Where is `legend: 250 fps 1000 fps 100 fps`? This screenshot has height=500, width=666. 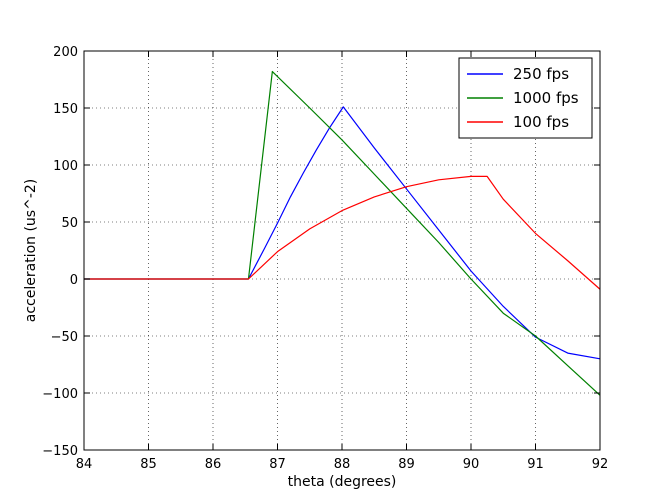 legend: 250 fps 1000 fps 100 fps is located at coordinates (525, 98).